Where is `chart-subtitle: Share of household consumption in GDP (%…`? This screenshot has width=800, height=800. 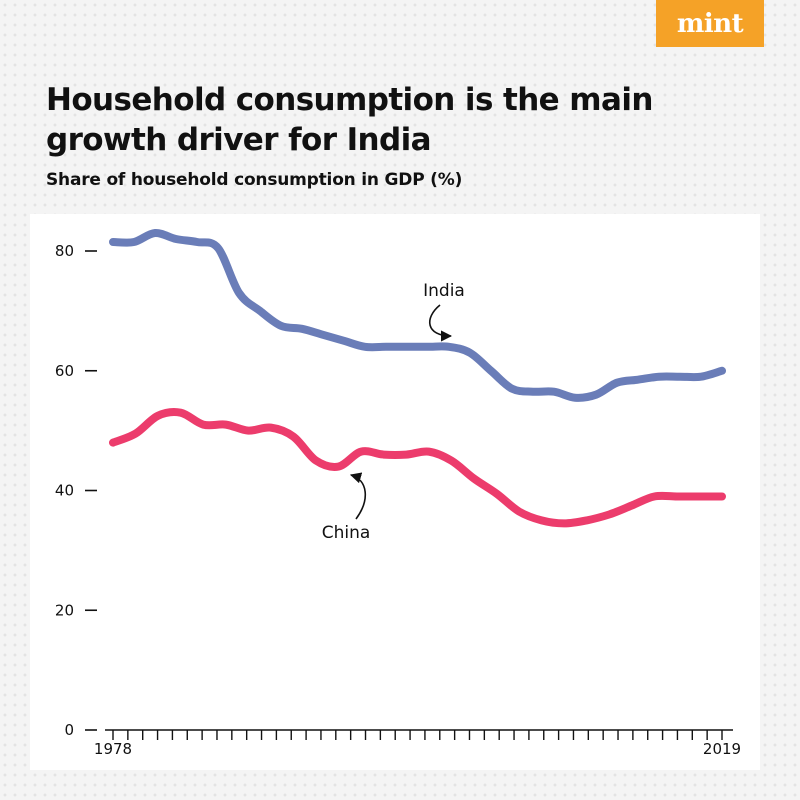 chart-subtitle: Share of household consumption in GDP (%… is located at coordinates (254, 180).